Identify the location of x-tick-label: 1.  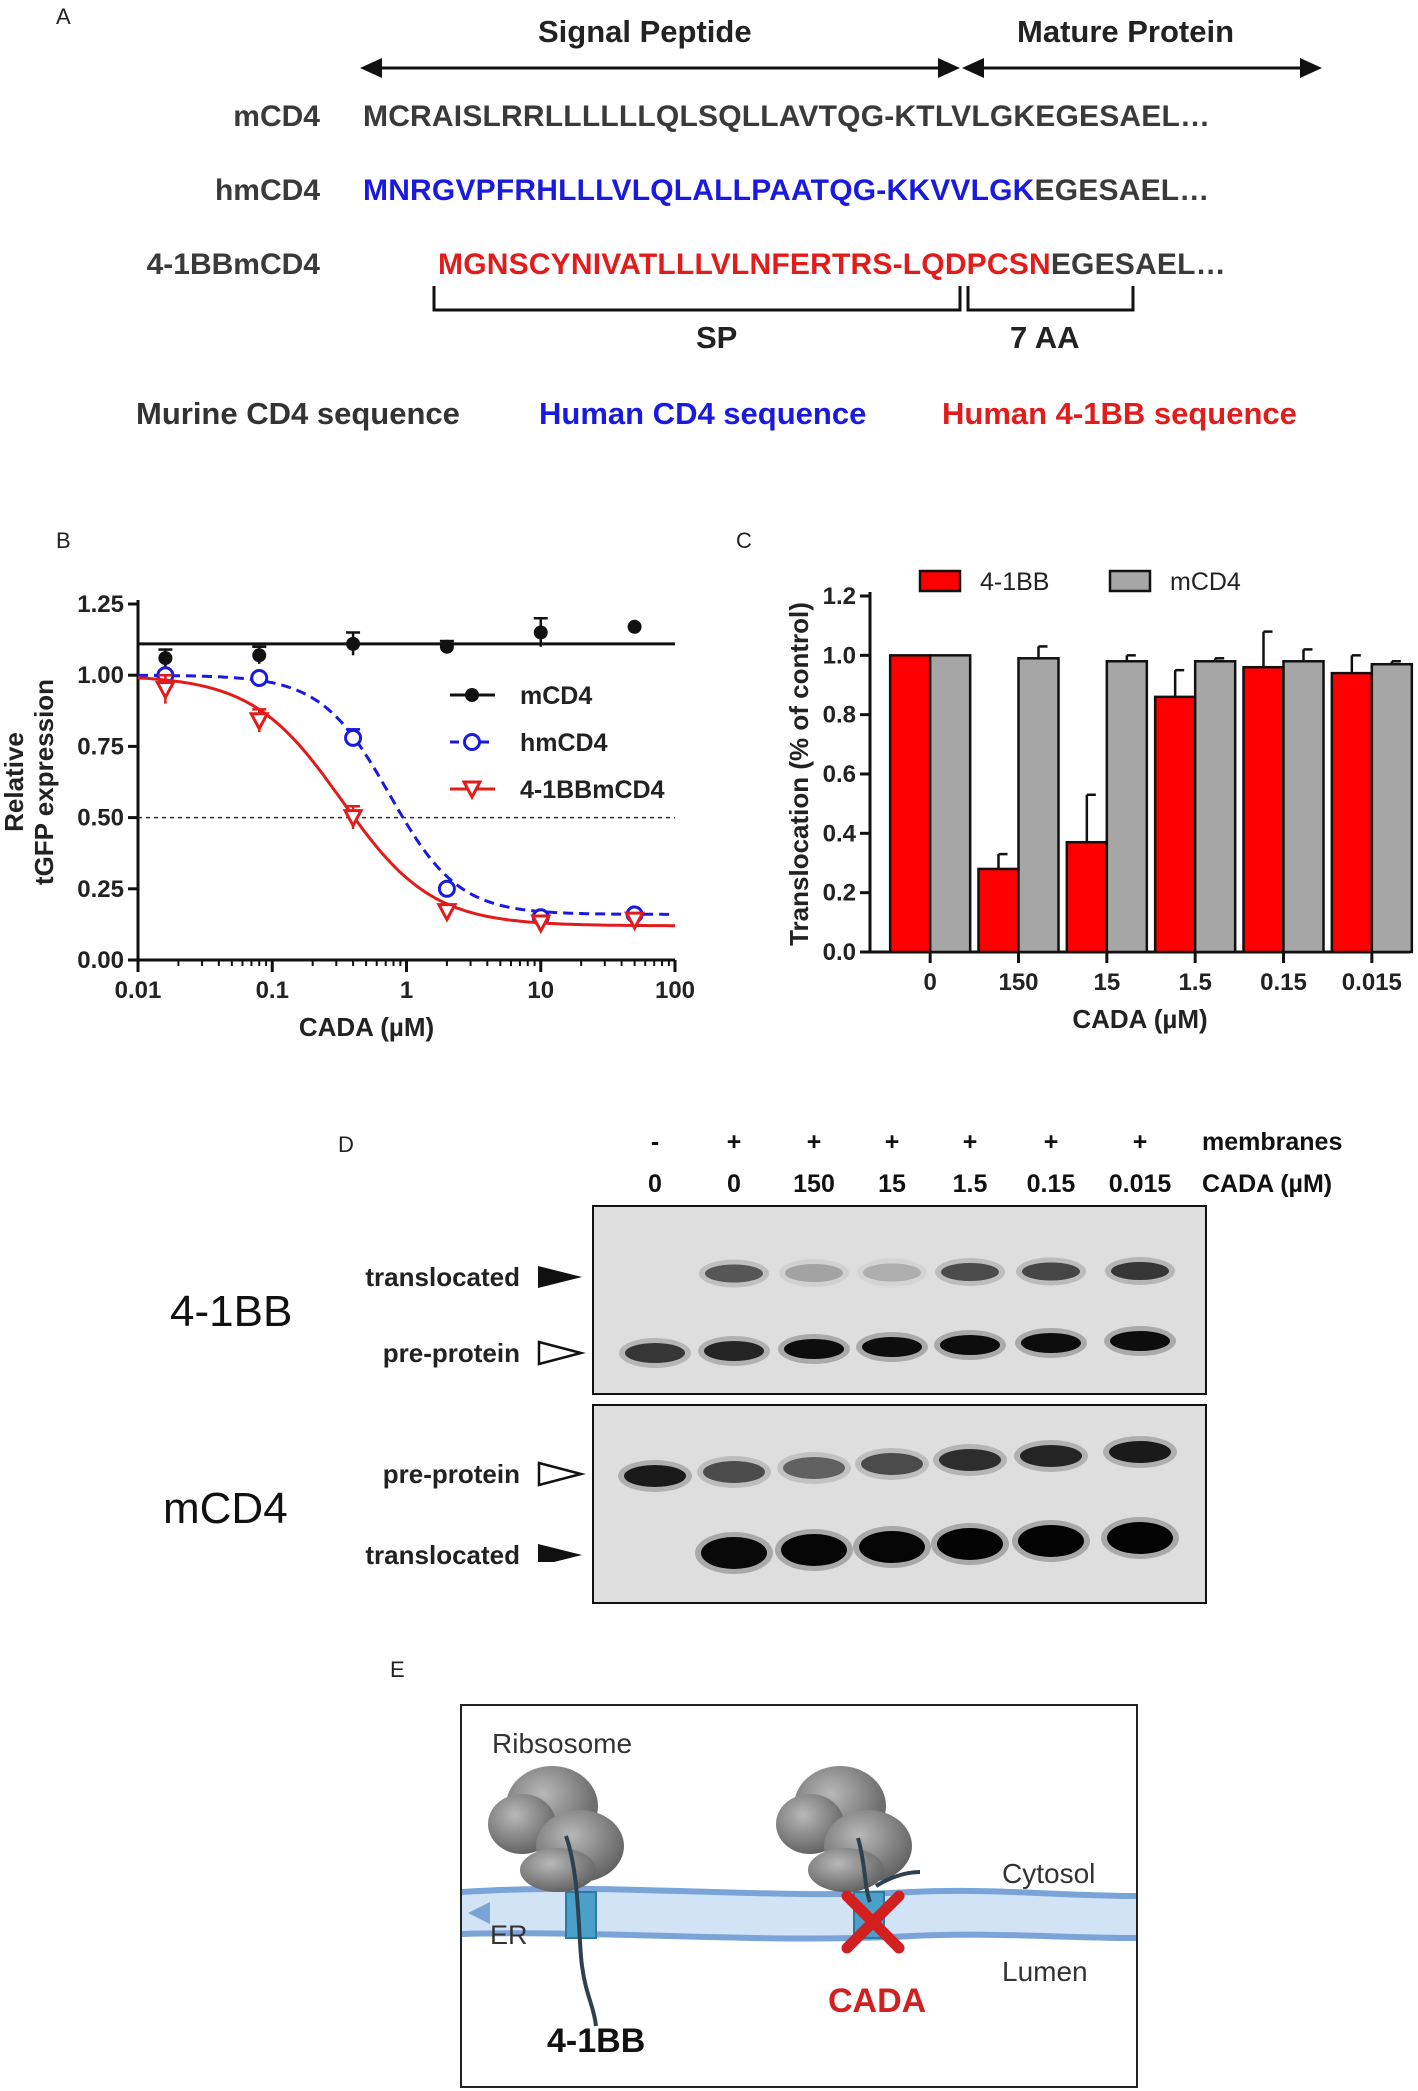
(406, 990).